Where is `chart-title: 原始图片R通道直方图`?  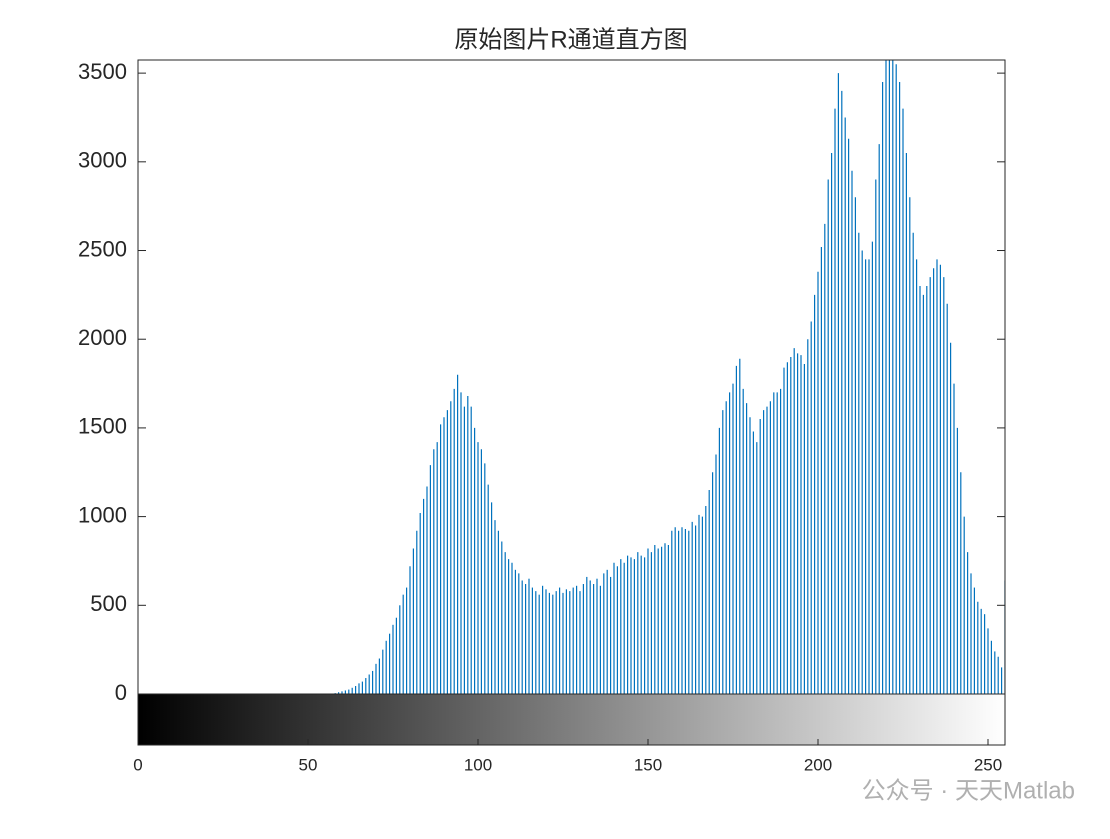 chart-title: 原始图片R通道直方图 is located at coordinates (570, 39).